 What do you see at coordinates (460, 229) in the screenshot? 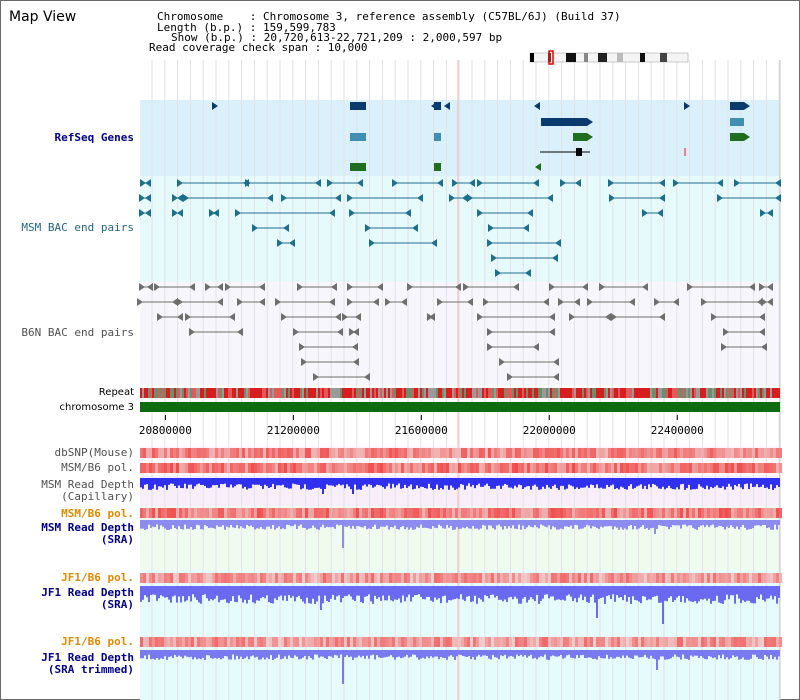
I see `msm-bac-track-bg` at bounding box center [460, 229].